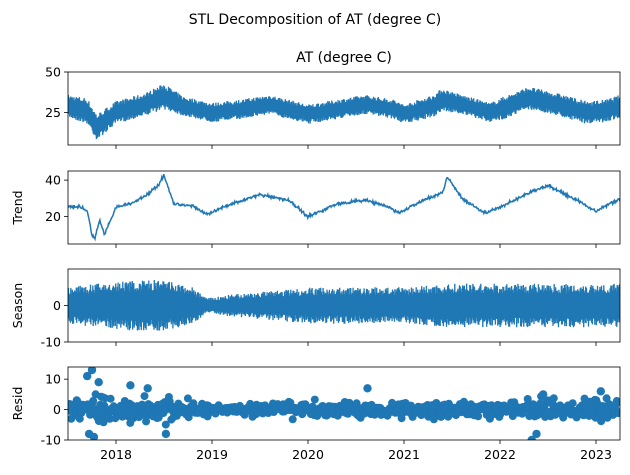 The width and height of the screenshot is (630, 475). I want to click on y-tick-label: 20, so click(53, 216).